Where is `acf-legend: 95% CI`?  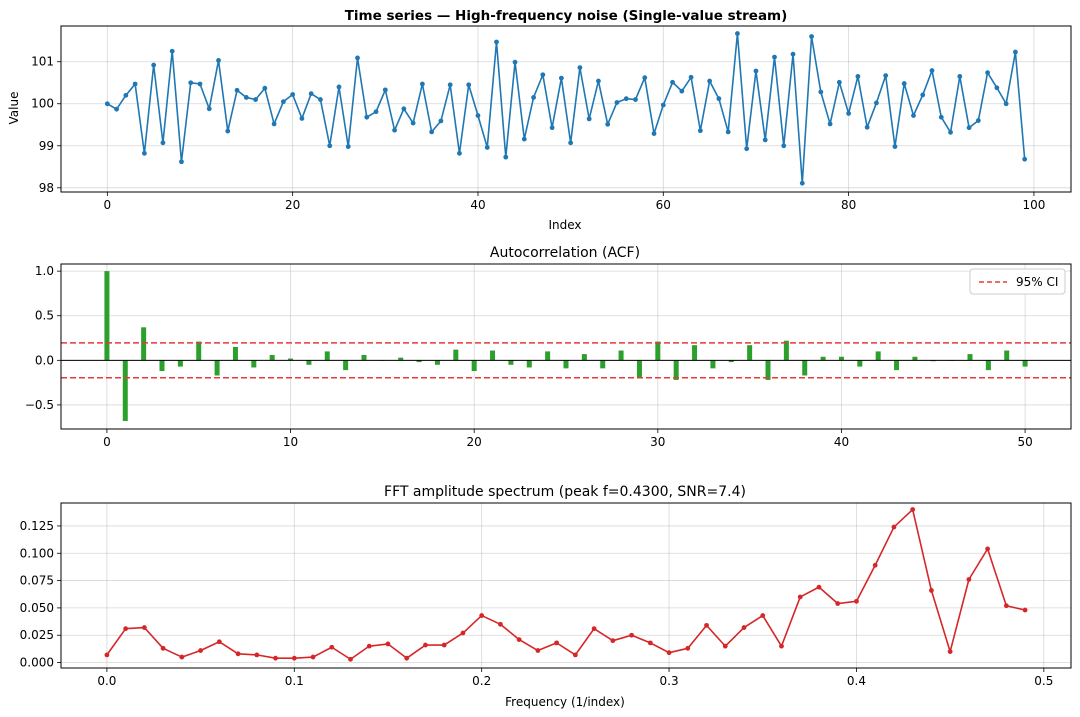
acf-legend: 95% CI is located at coordinates (1017, 281).